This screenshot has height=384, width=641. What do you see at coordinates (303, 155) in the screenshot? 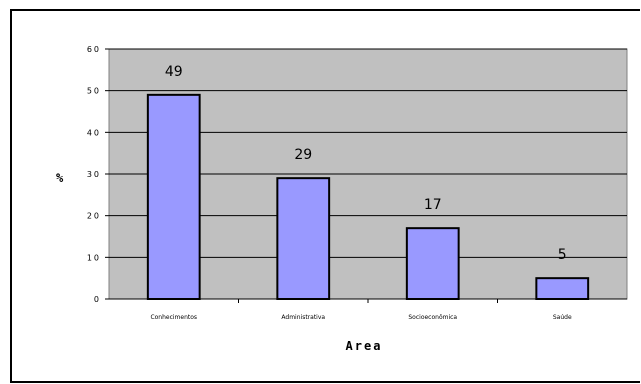
I see `data-label: 29` at bounding box center [303, 155].